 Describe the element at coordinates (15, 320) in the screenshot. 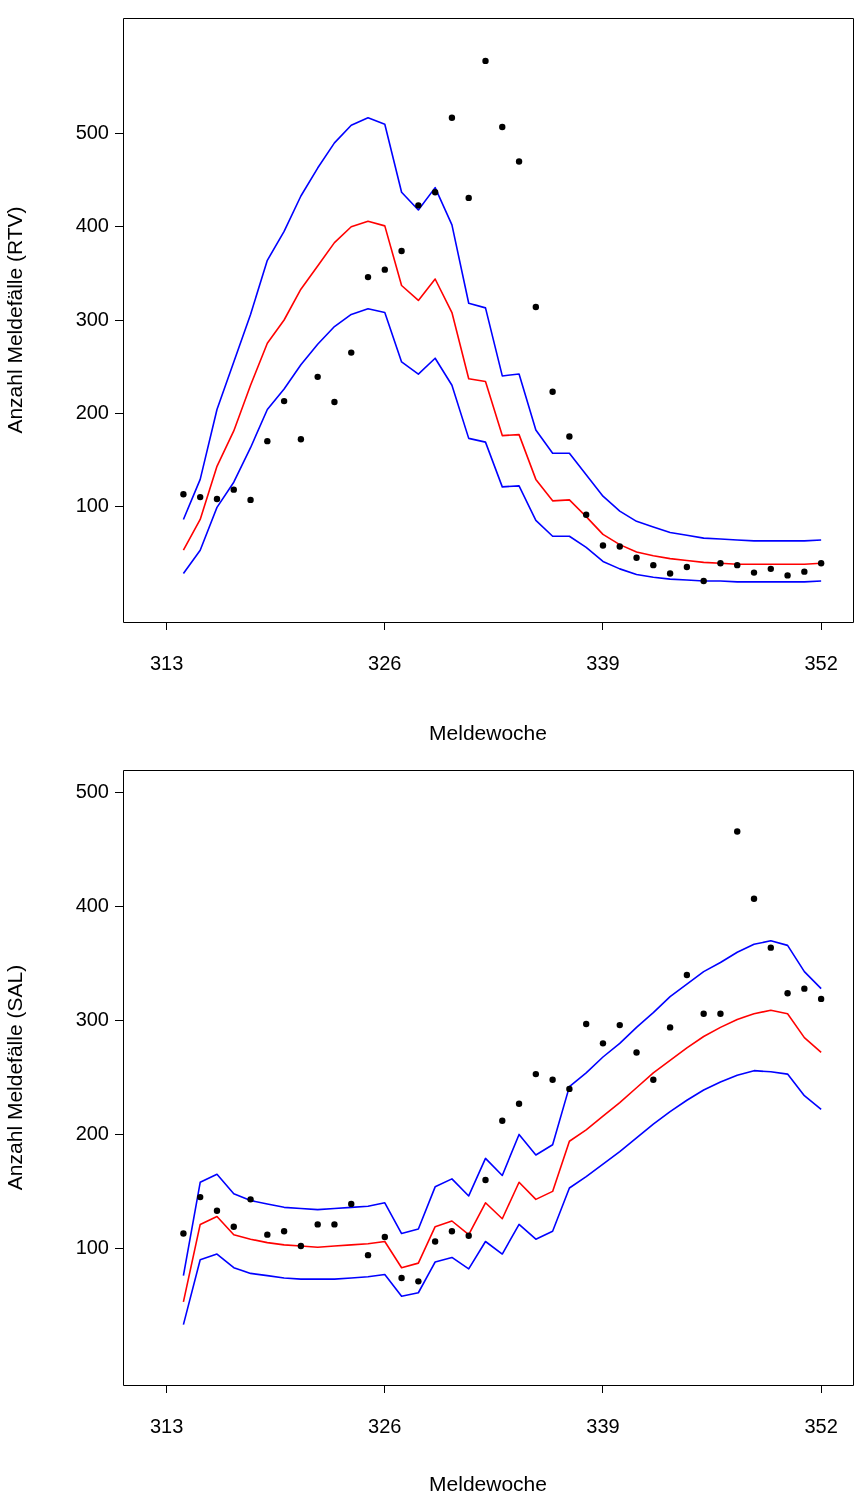

I see `y-axis-title: Anzahl Meldefälle (RTV)` at that location.